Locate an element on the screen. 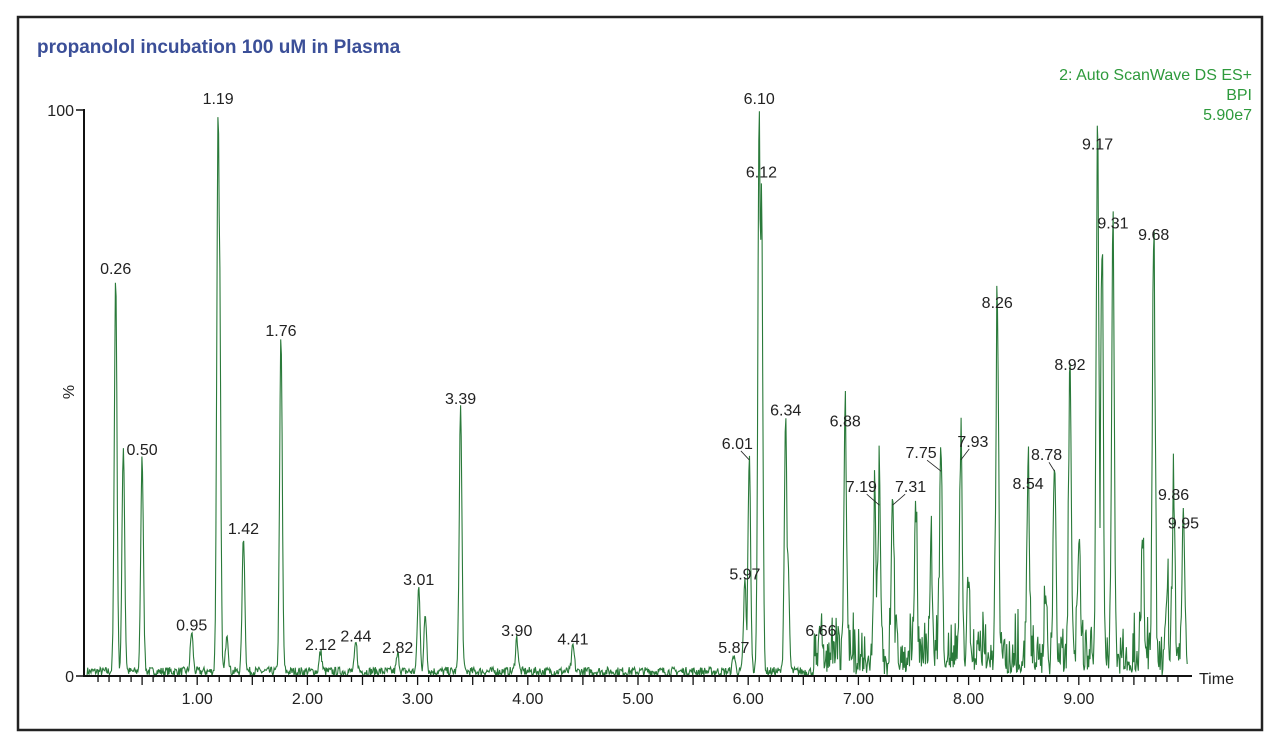  peak-label: 2.82 is located at coordinates (397, 648).